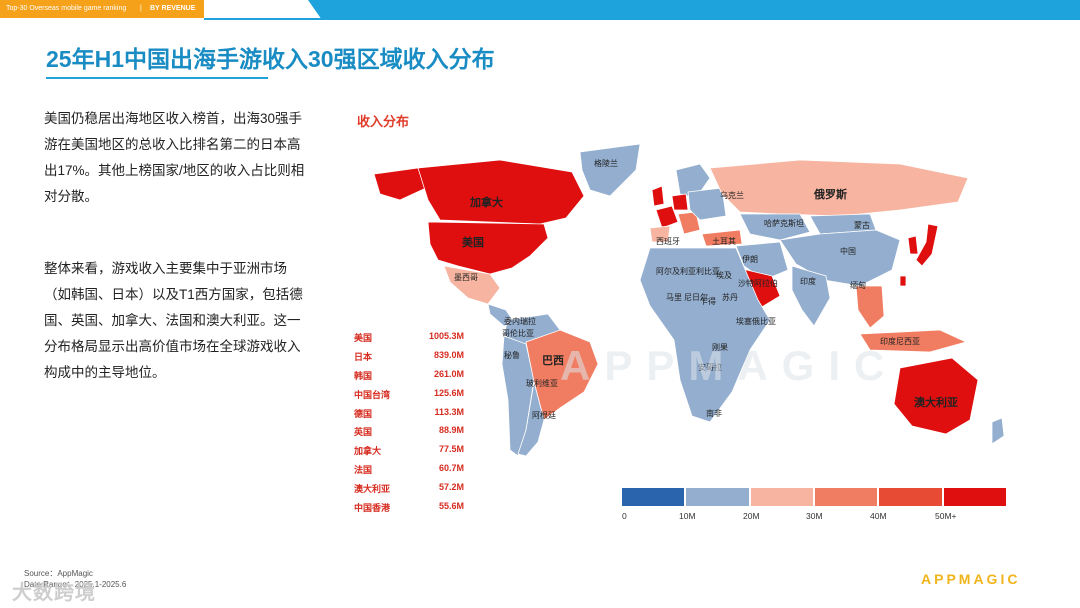  Describe the element at coordinates (708, 271) in the screenshot. I see `map-label-libya: 利比亚` at that location.